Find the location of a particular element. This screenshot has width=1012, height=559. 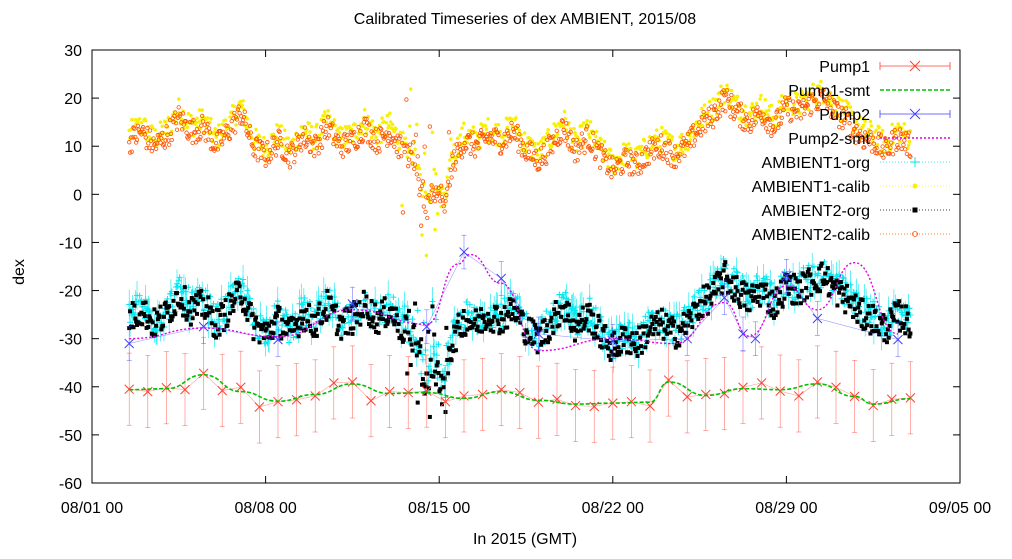

legend-label: Pump1 is located at coordinates (844, 67).